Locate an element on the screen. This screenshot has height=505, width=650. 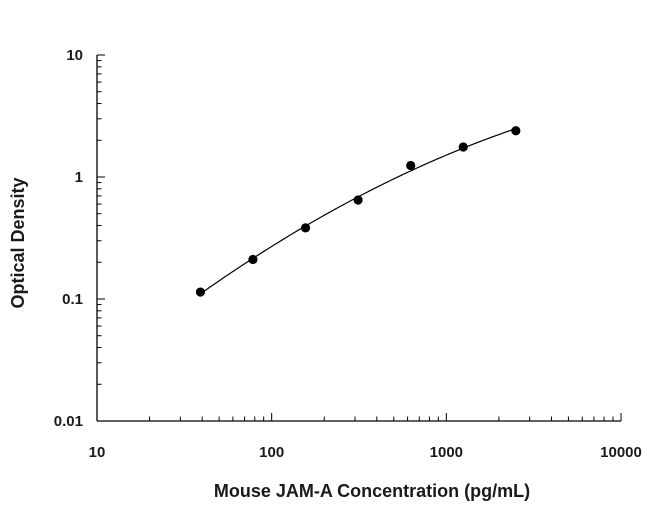
y-axis-title: Optical Density is located at coordinates (18, 242).